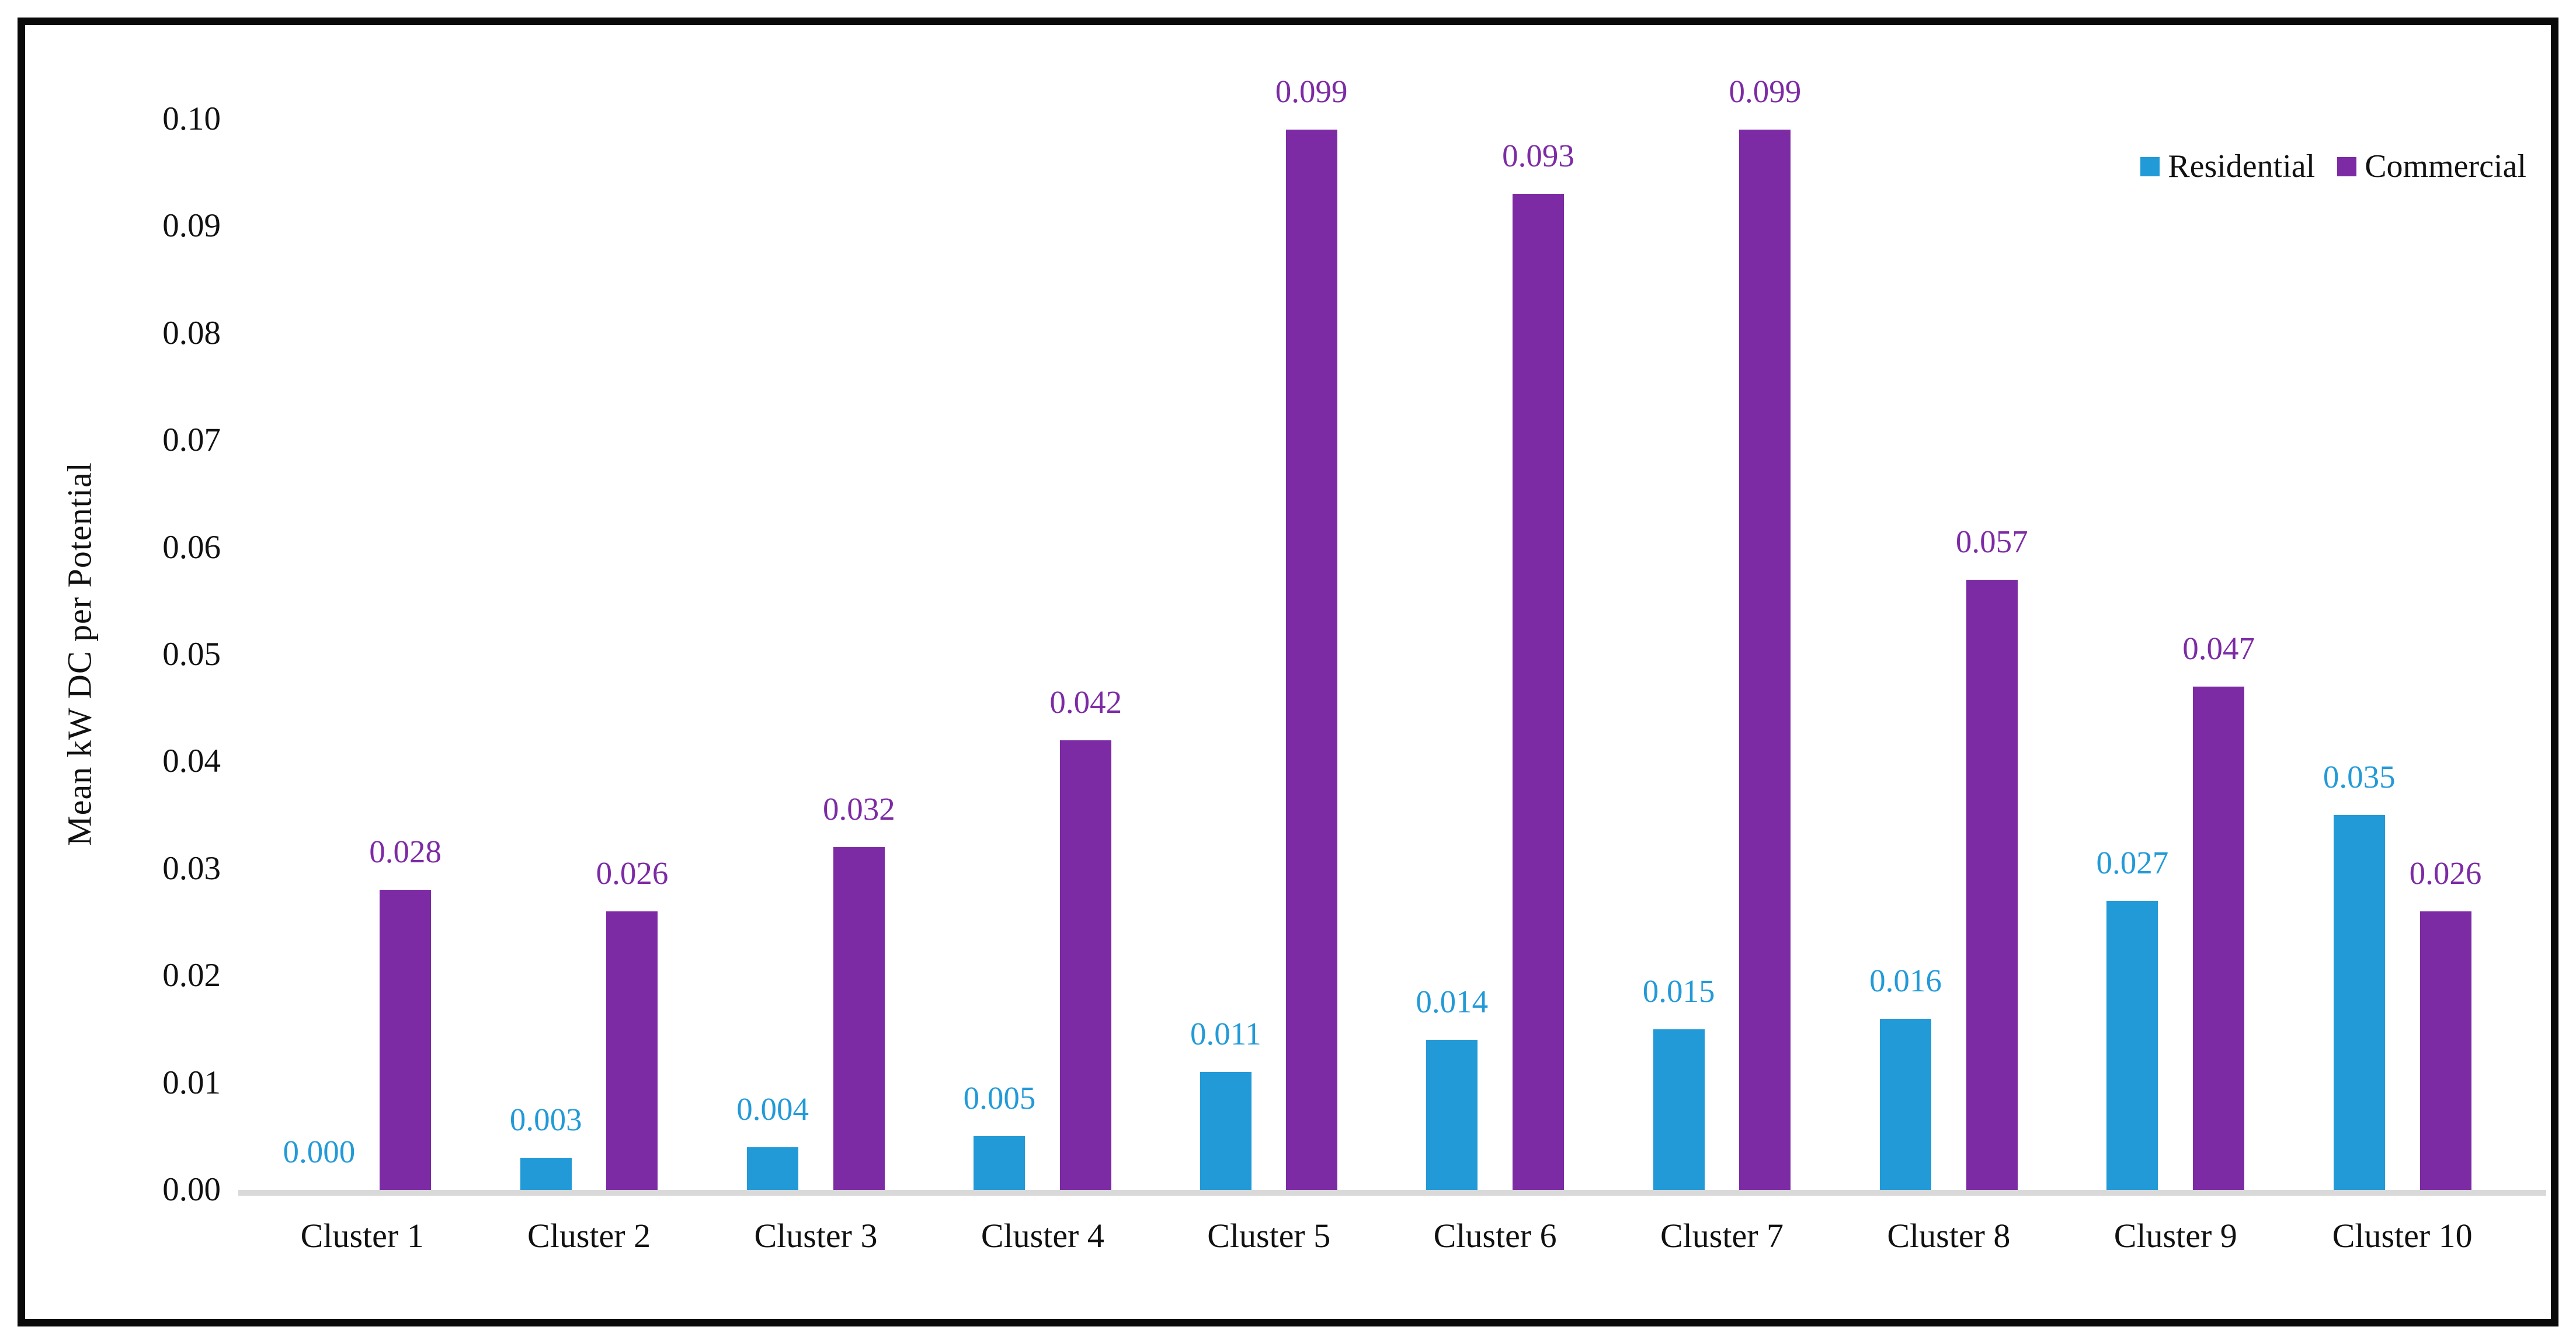  What do you see at coordinates (1042, 1236) in the screenshot?
I see `category-label: Cluster 4` at bounding box center [1042, 1236].